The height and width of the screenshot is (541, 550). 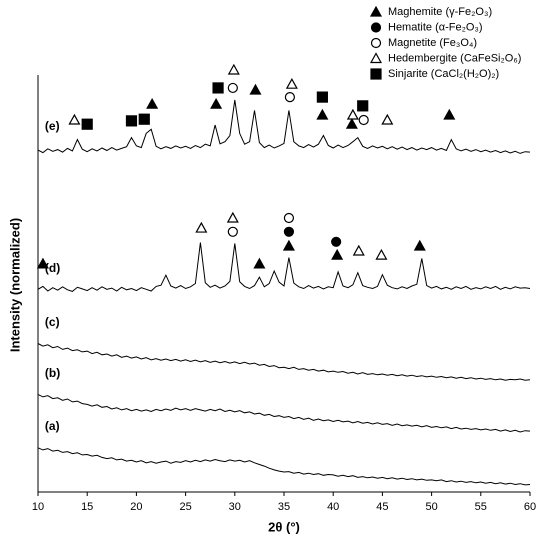 I want to click on legend-label: Magnetite (Fe₃O₄), so click(x=432, y=43).